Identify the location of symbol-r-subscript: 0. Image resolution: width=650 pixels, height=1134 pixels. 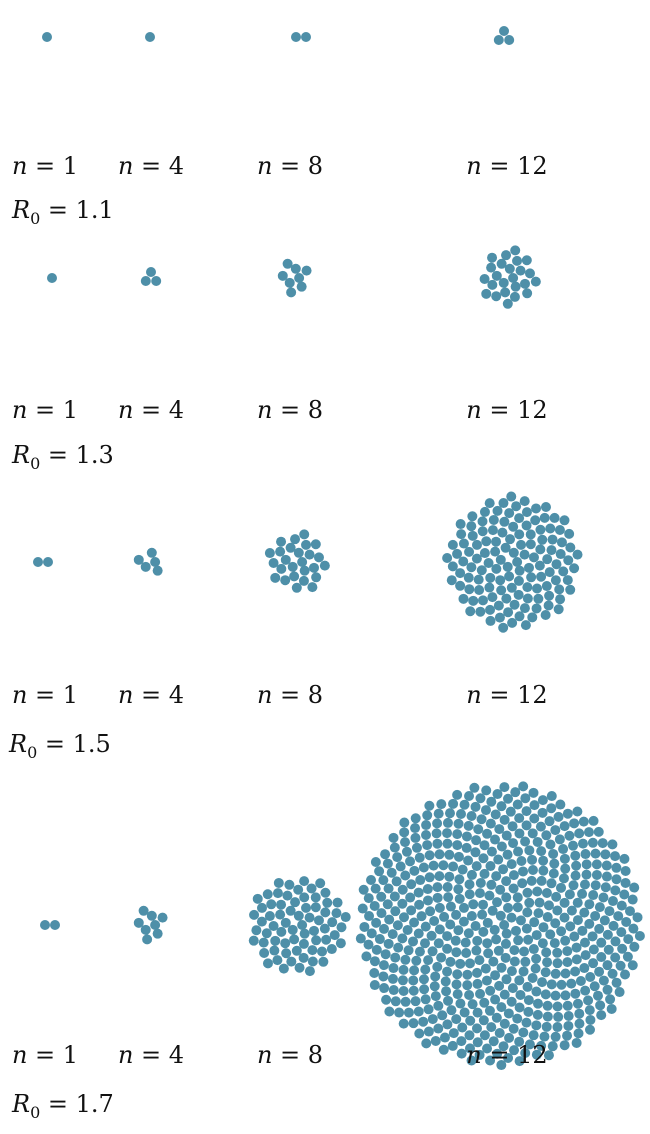
(35, 218).